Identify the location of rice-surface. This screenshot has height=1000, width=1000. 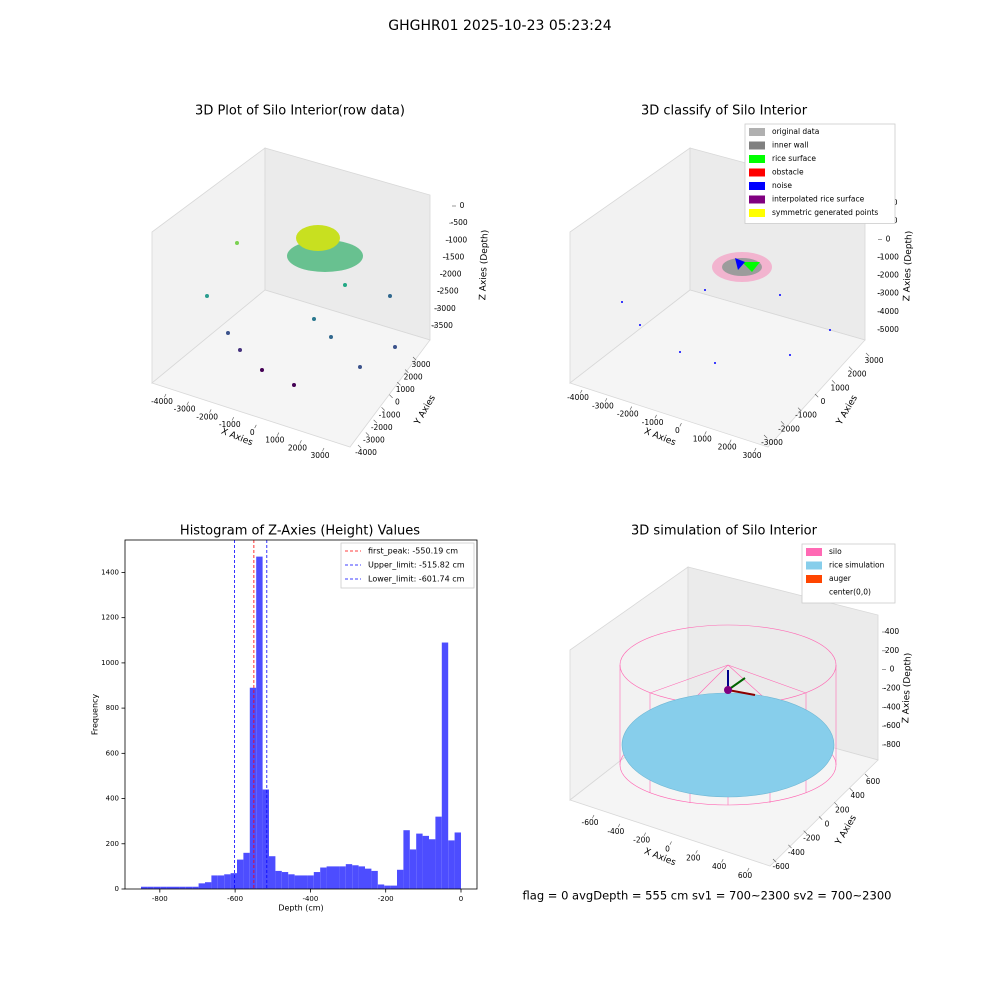
(728, 745).